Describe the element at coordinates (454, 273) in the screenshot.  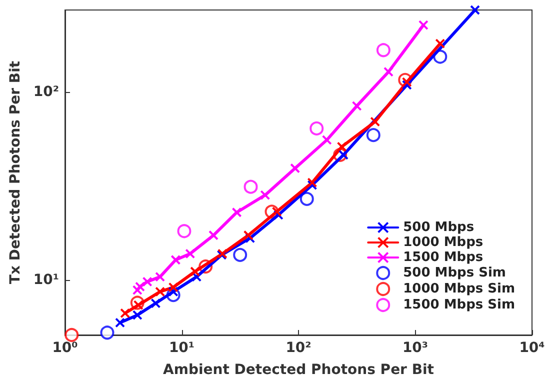
I see `legend-label: 500 Mbps Sim` at that location.